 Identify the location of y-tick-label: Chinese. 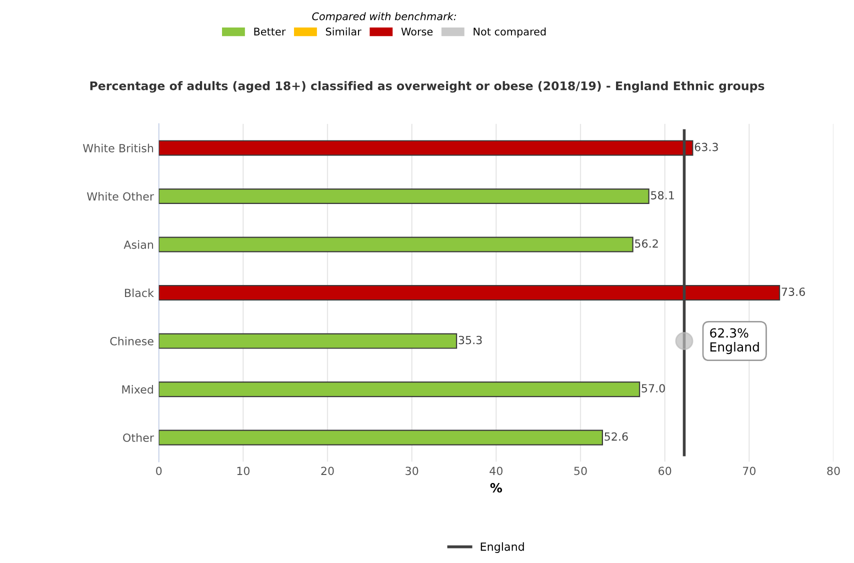
(132, 341).